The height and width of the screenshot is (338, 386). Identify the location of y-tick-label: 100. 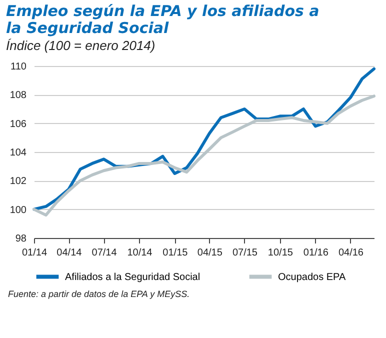
(18, 210).